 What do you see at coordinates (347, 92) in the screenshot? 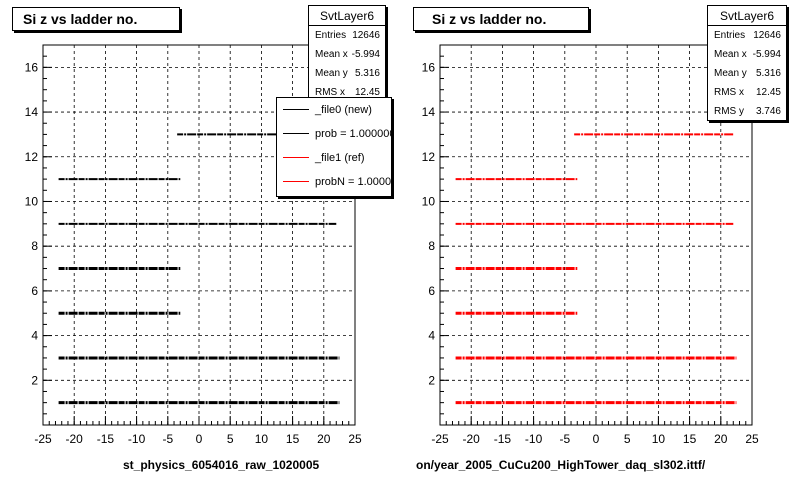
I see `left-stats-row: RMS x 12.45` at bounding box center [347, 92].